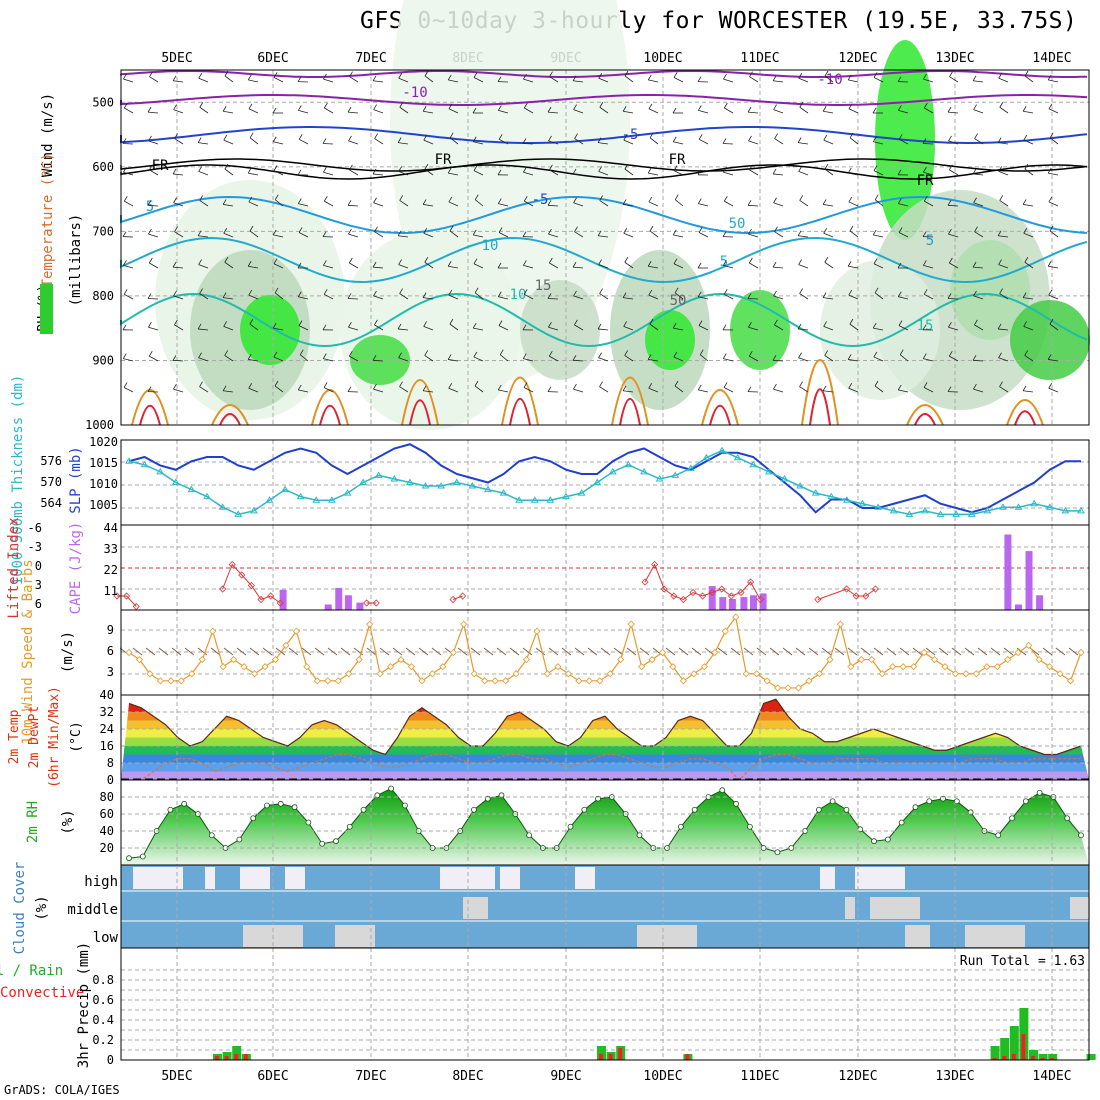 The height and width of the screenshot is (1100, 1100). I want to click on precip-bg, so click(605, 1004).